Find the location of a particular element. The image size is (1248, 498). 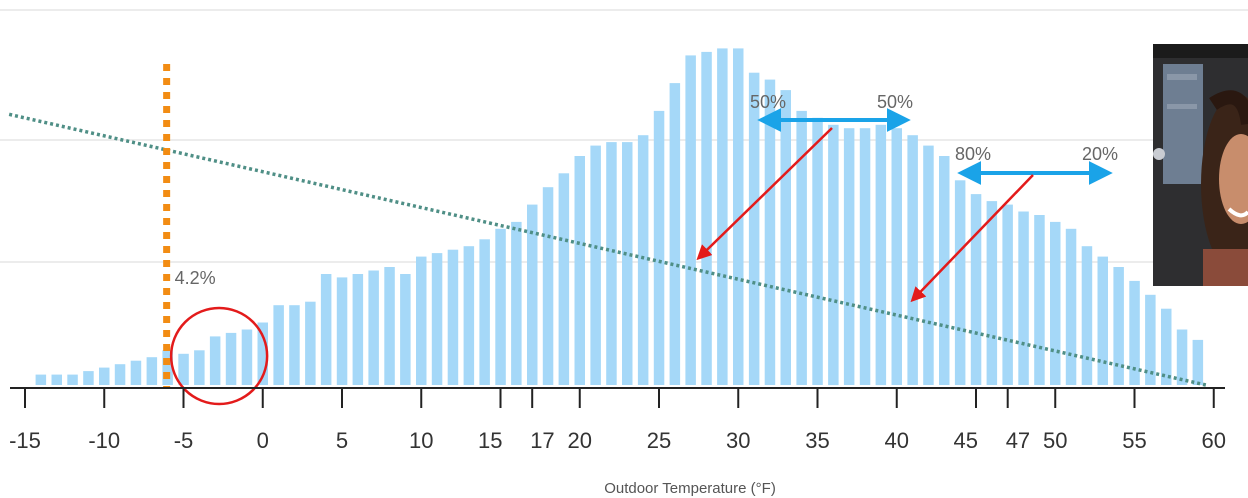

x-tick-label: 25 is located at coordinates (659, 440).